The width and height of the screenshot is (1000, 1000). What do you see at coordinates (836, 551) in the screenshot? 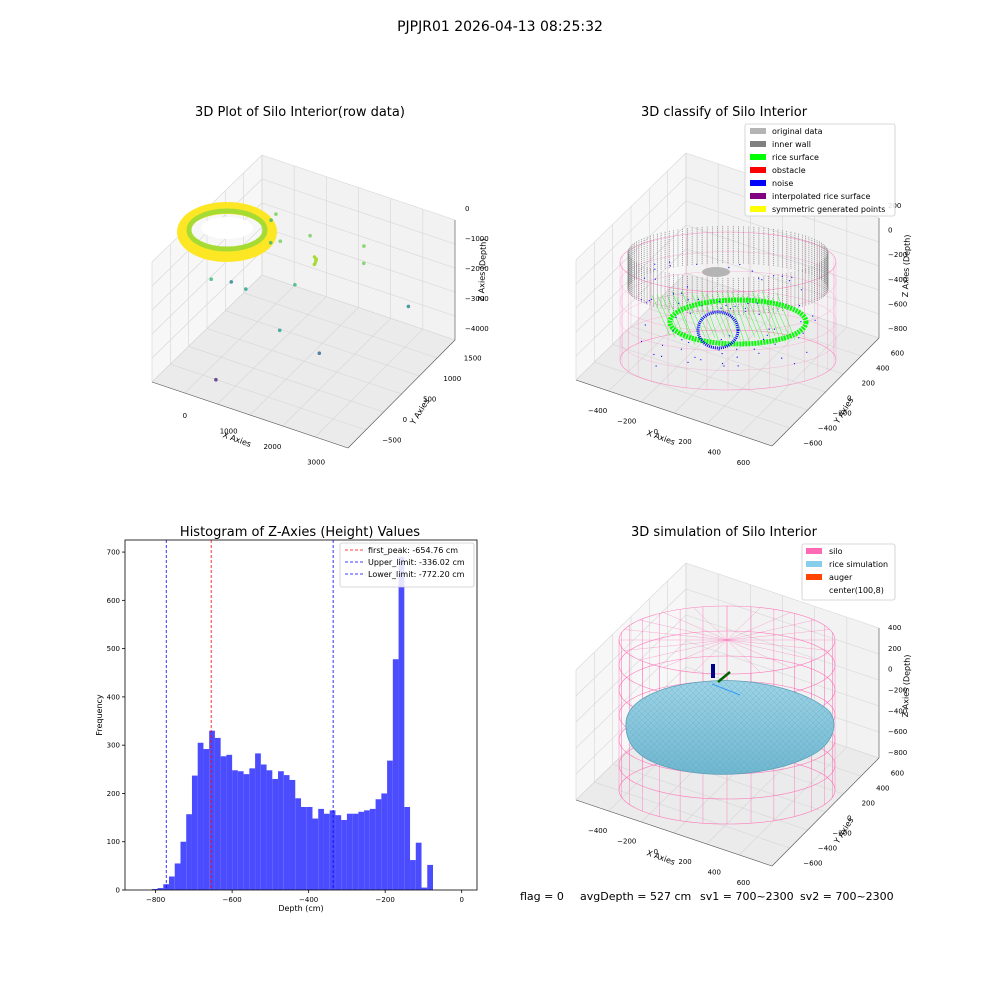
I see `legend-label: silo` at bounding box center [836, 551].